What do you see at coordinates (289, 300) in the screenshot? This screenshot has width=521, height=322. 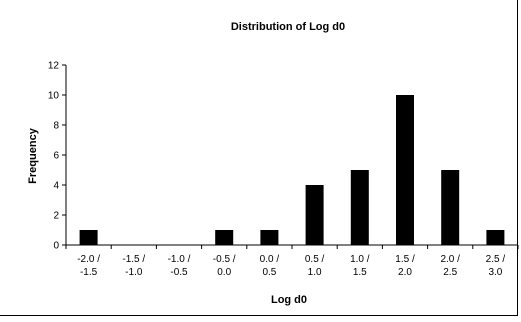 I see `x-axis-label: Log d0` at bounding box center [289, 300].